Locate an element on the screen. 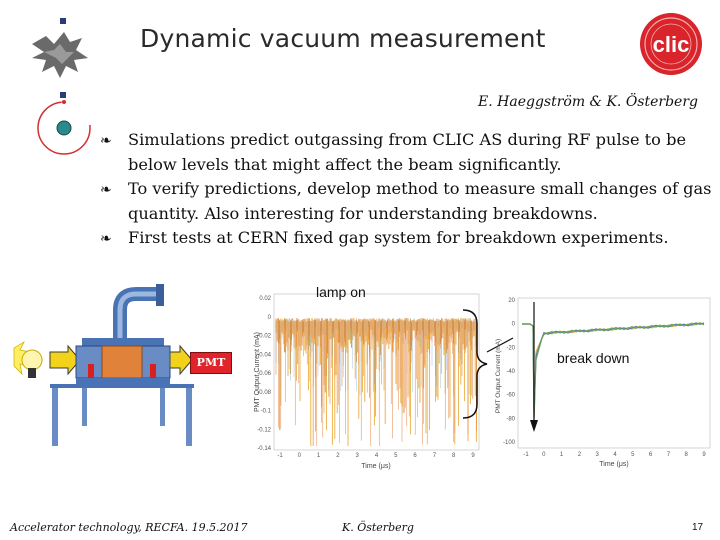  y-tick-label: -100 is located at coordinates (509, 443).